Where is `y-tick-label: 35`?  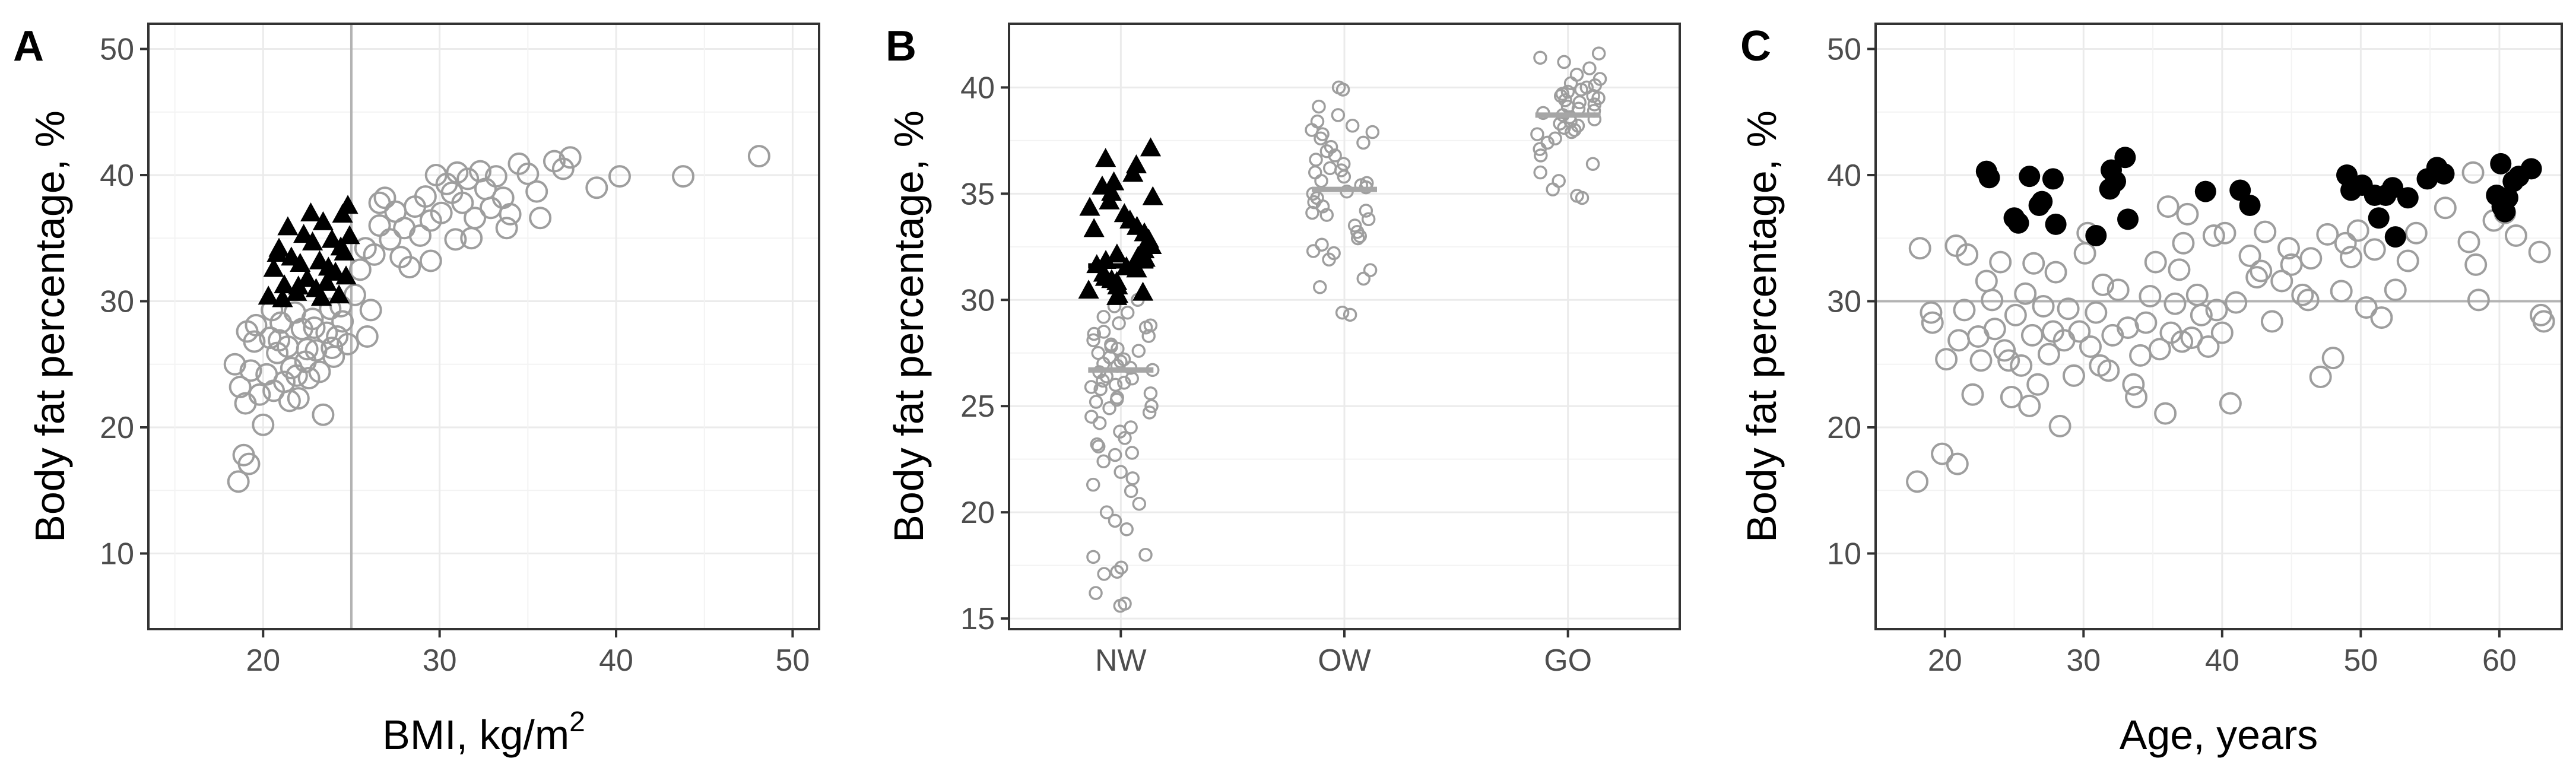
y-tick-label: 35 is located at coordinates (977, 194).